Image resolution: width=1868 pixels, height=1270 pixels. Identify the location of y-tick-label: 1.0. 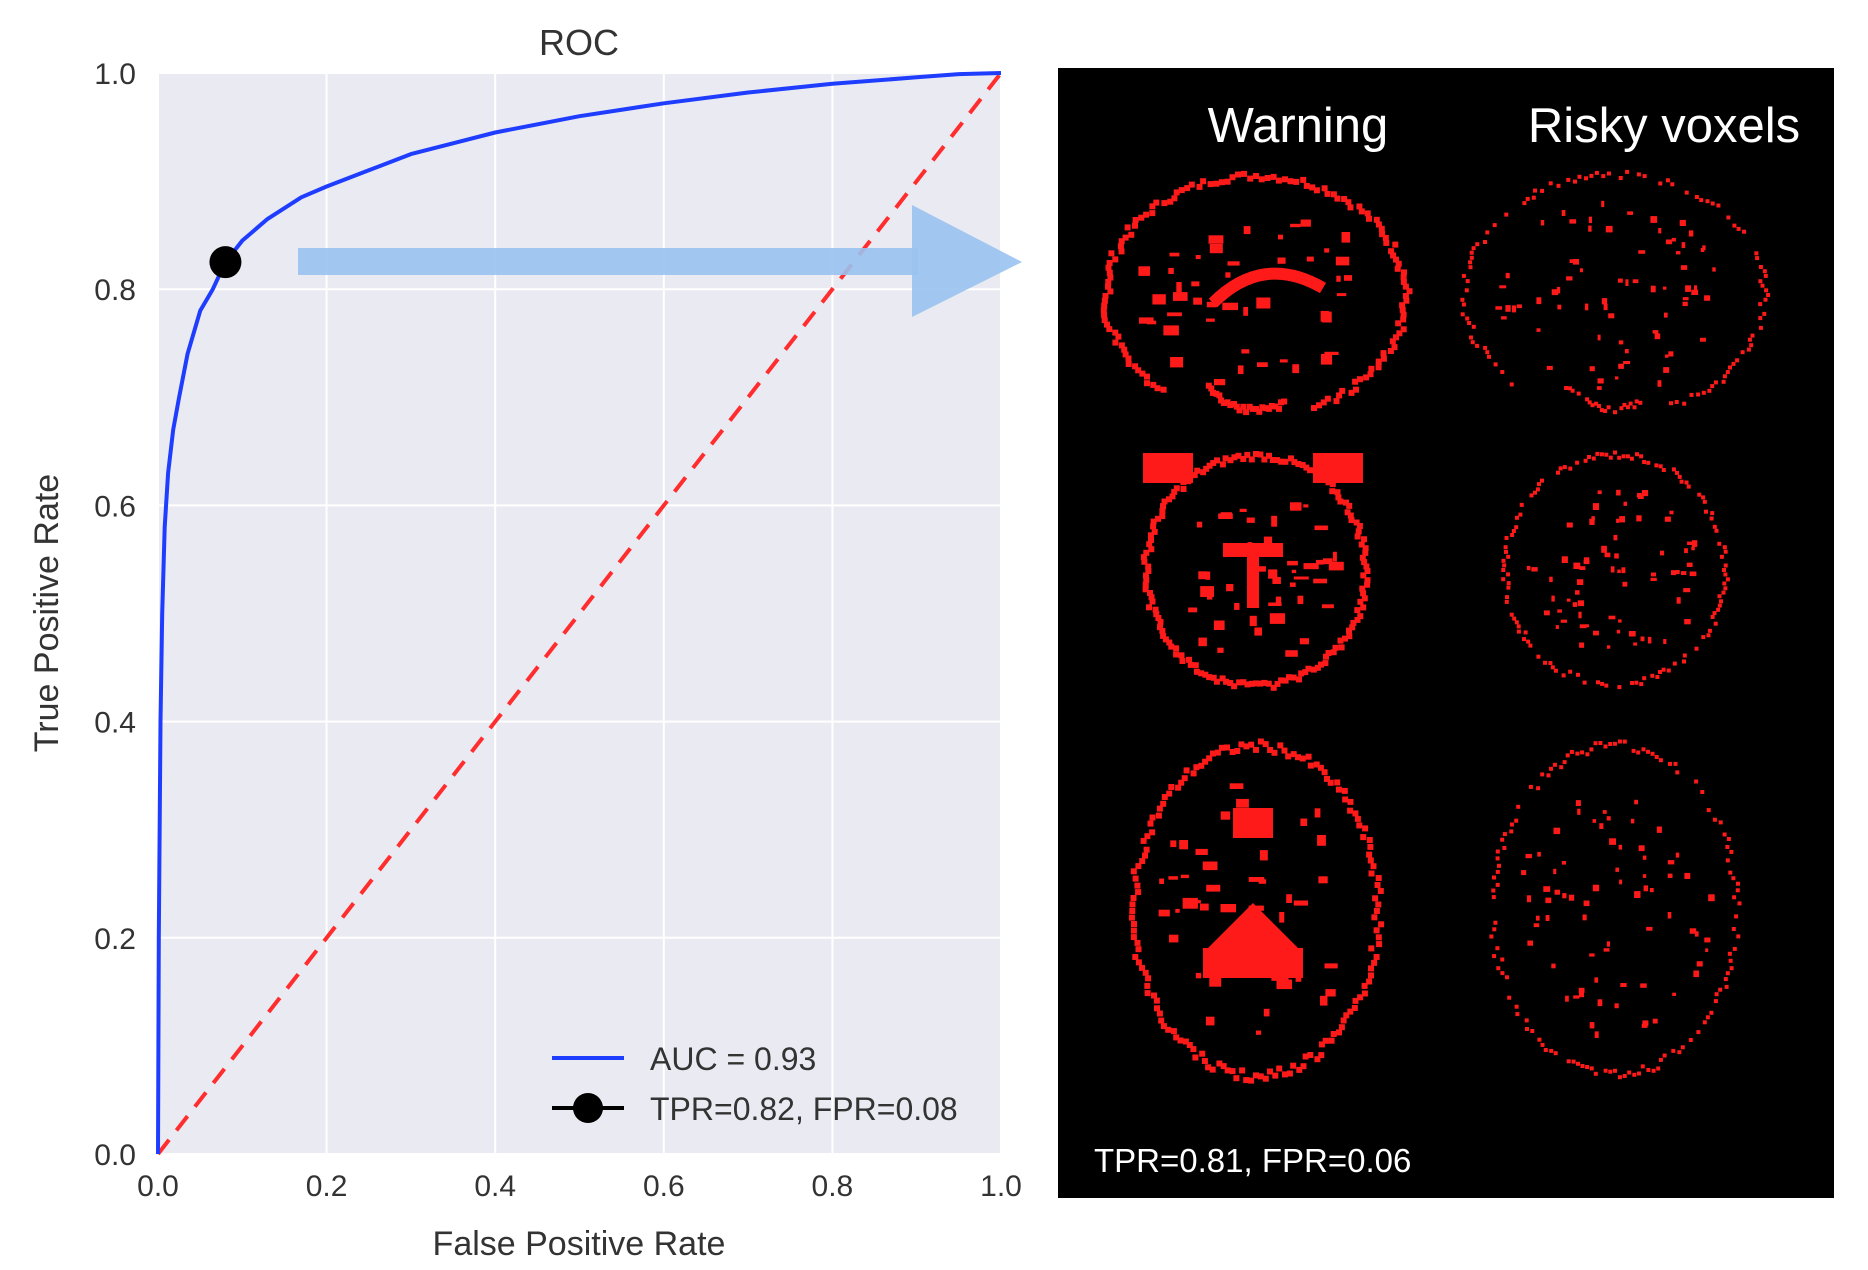
(115, 74).